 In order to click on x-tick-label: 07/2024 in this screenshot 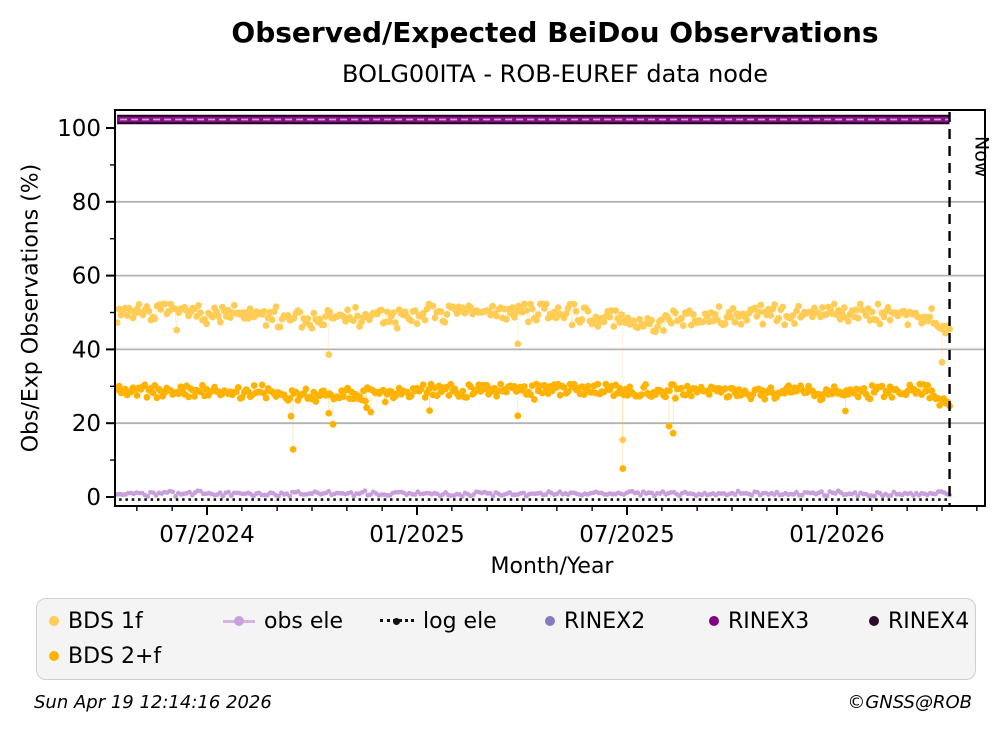, I will do `click(207, 535)`.